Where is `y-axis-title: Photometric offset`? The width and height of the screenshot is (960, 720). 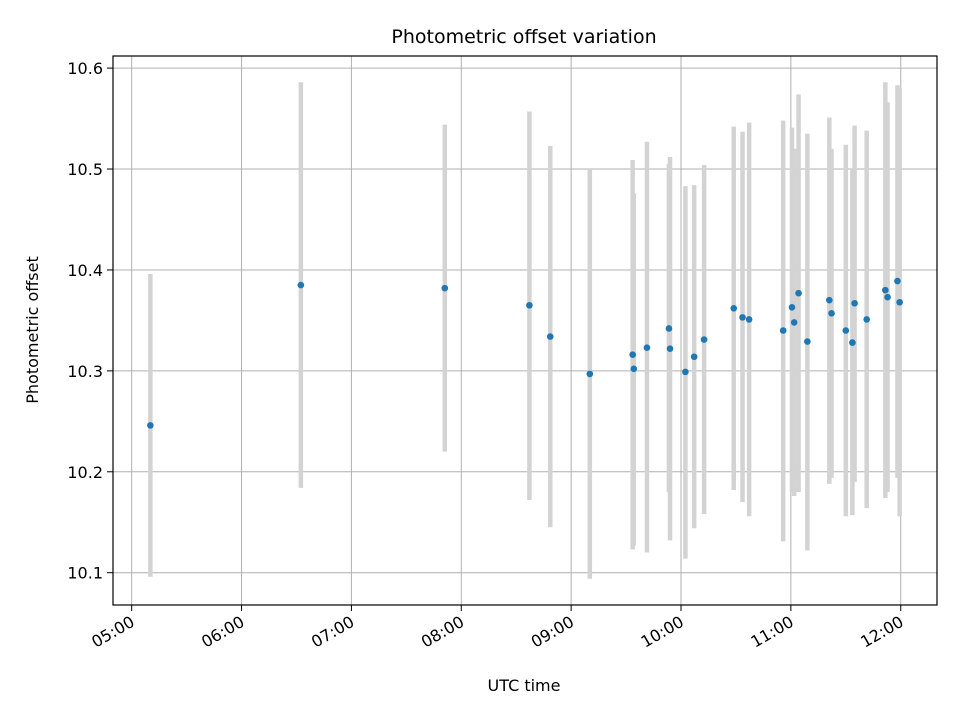
y-axis-title: Photometric offset is located at coordinates (32, 330).